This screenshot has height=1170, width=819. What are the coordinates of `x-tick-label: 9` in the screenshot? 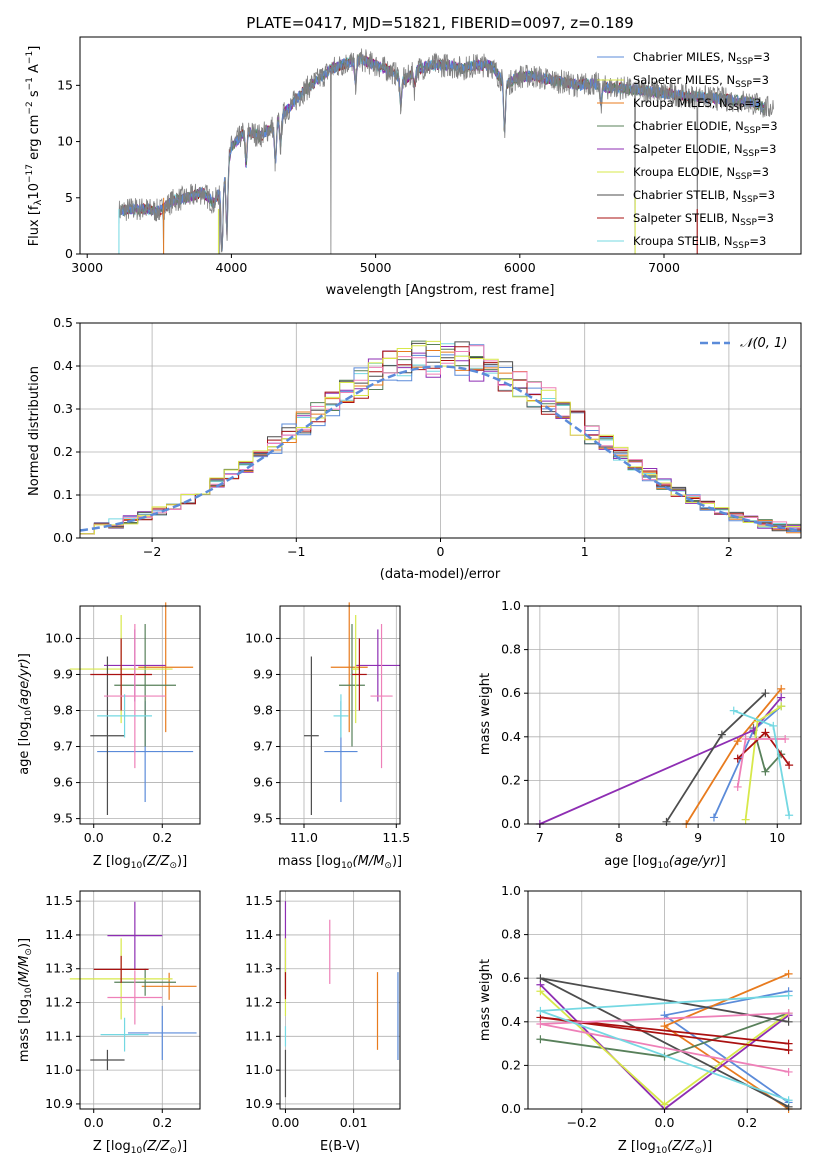 It's located at (698, 837).